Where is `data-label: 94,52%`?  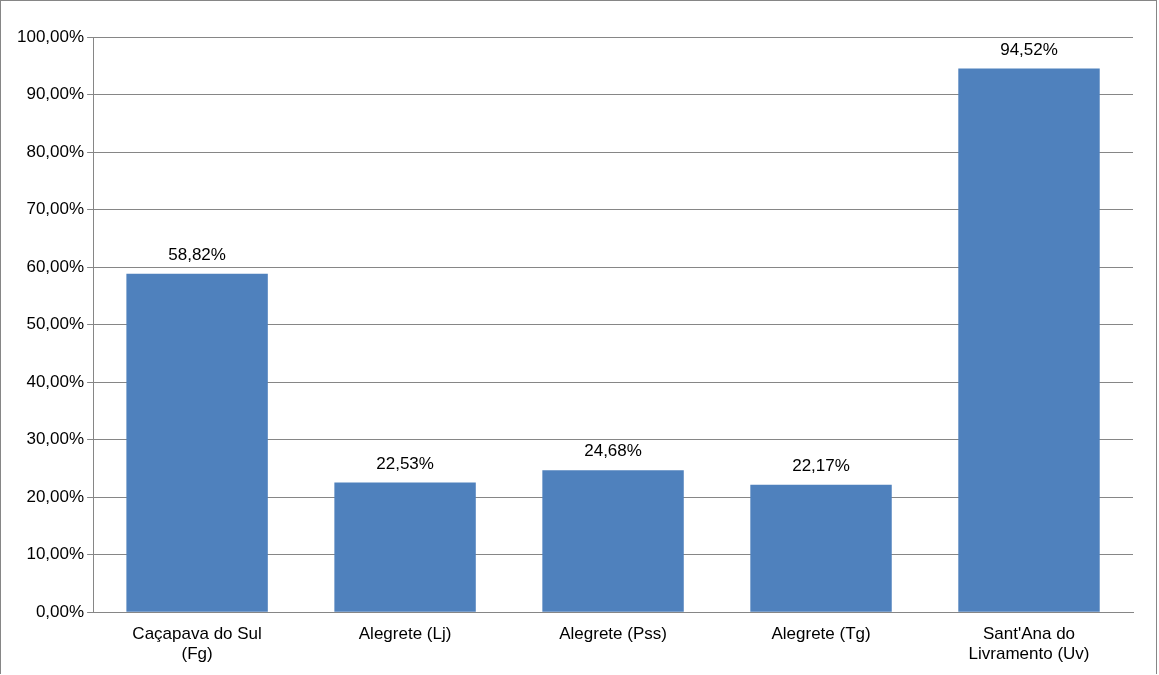
data-label: 94,52% is located at coordinates (1029, 49).